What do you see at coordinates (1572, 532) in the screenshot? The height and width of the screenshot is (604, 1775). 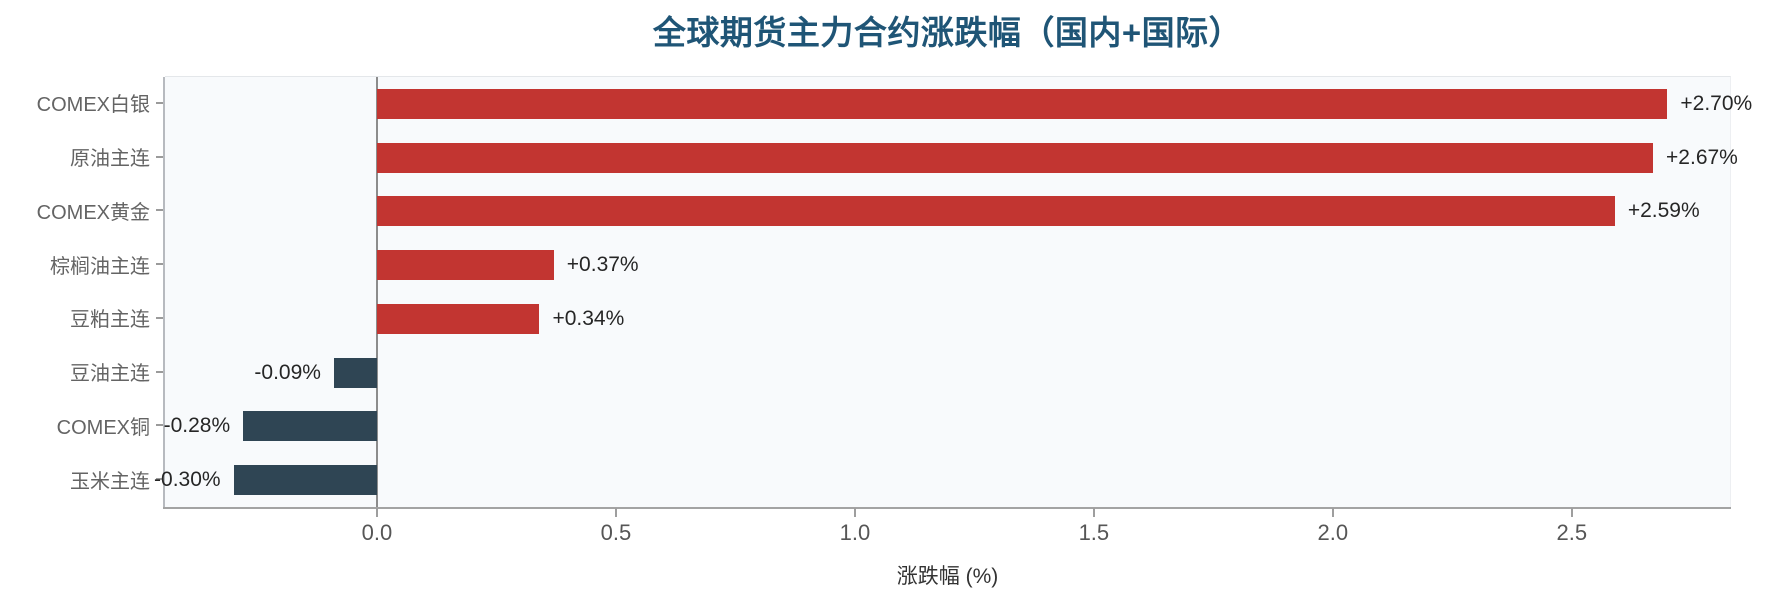 I see `x-tick-label: 2.5` at bounding box center [1572, 532].